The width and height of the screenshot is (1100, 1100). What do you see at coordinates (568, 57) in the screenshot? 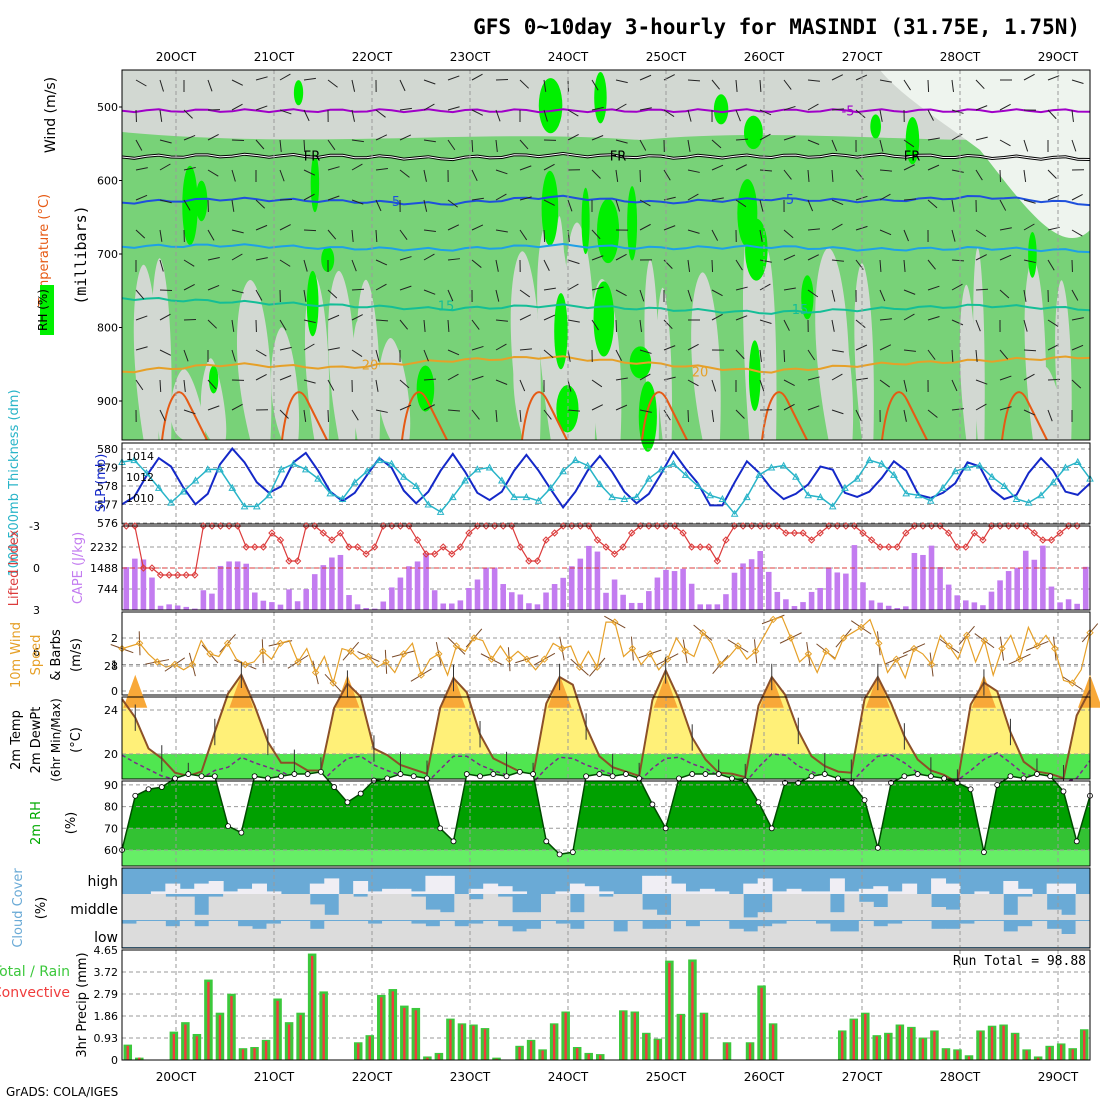
I see `time-tick-label-top: 24OCT` at bounding box center [568, 57].